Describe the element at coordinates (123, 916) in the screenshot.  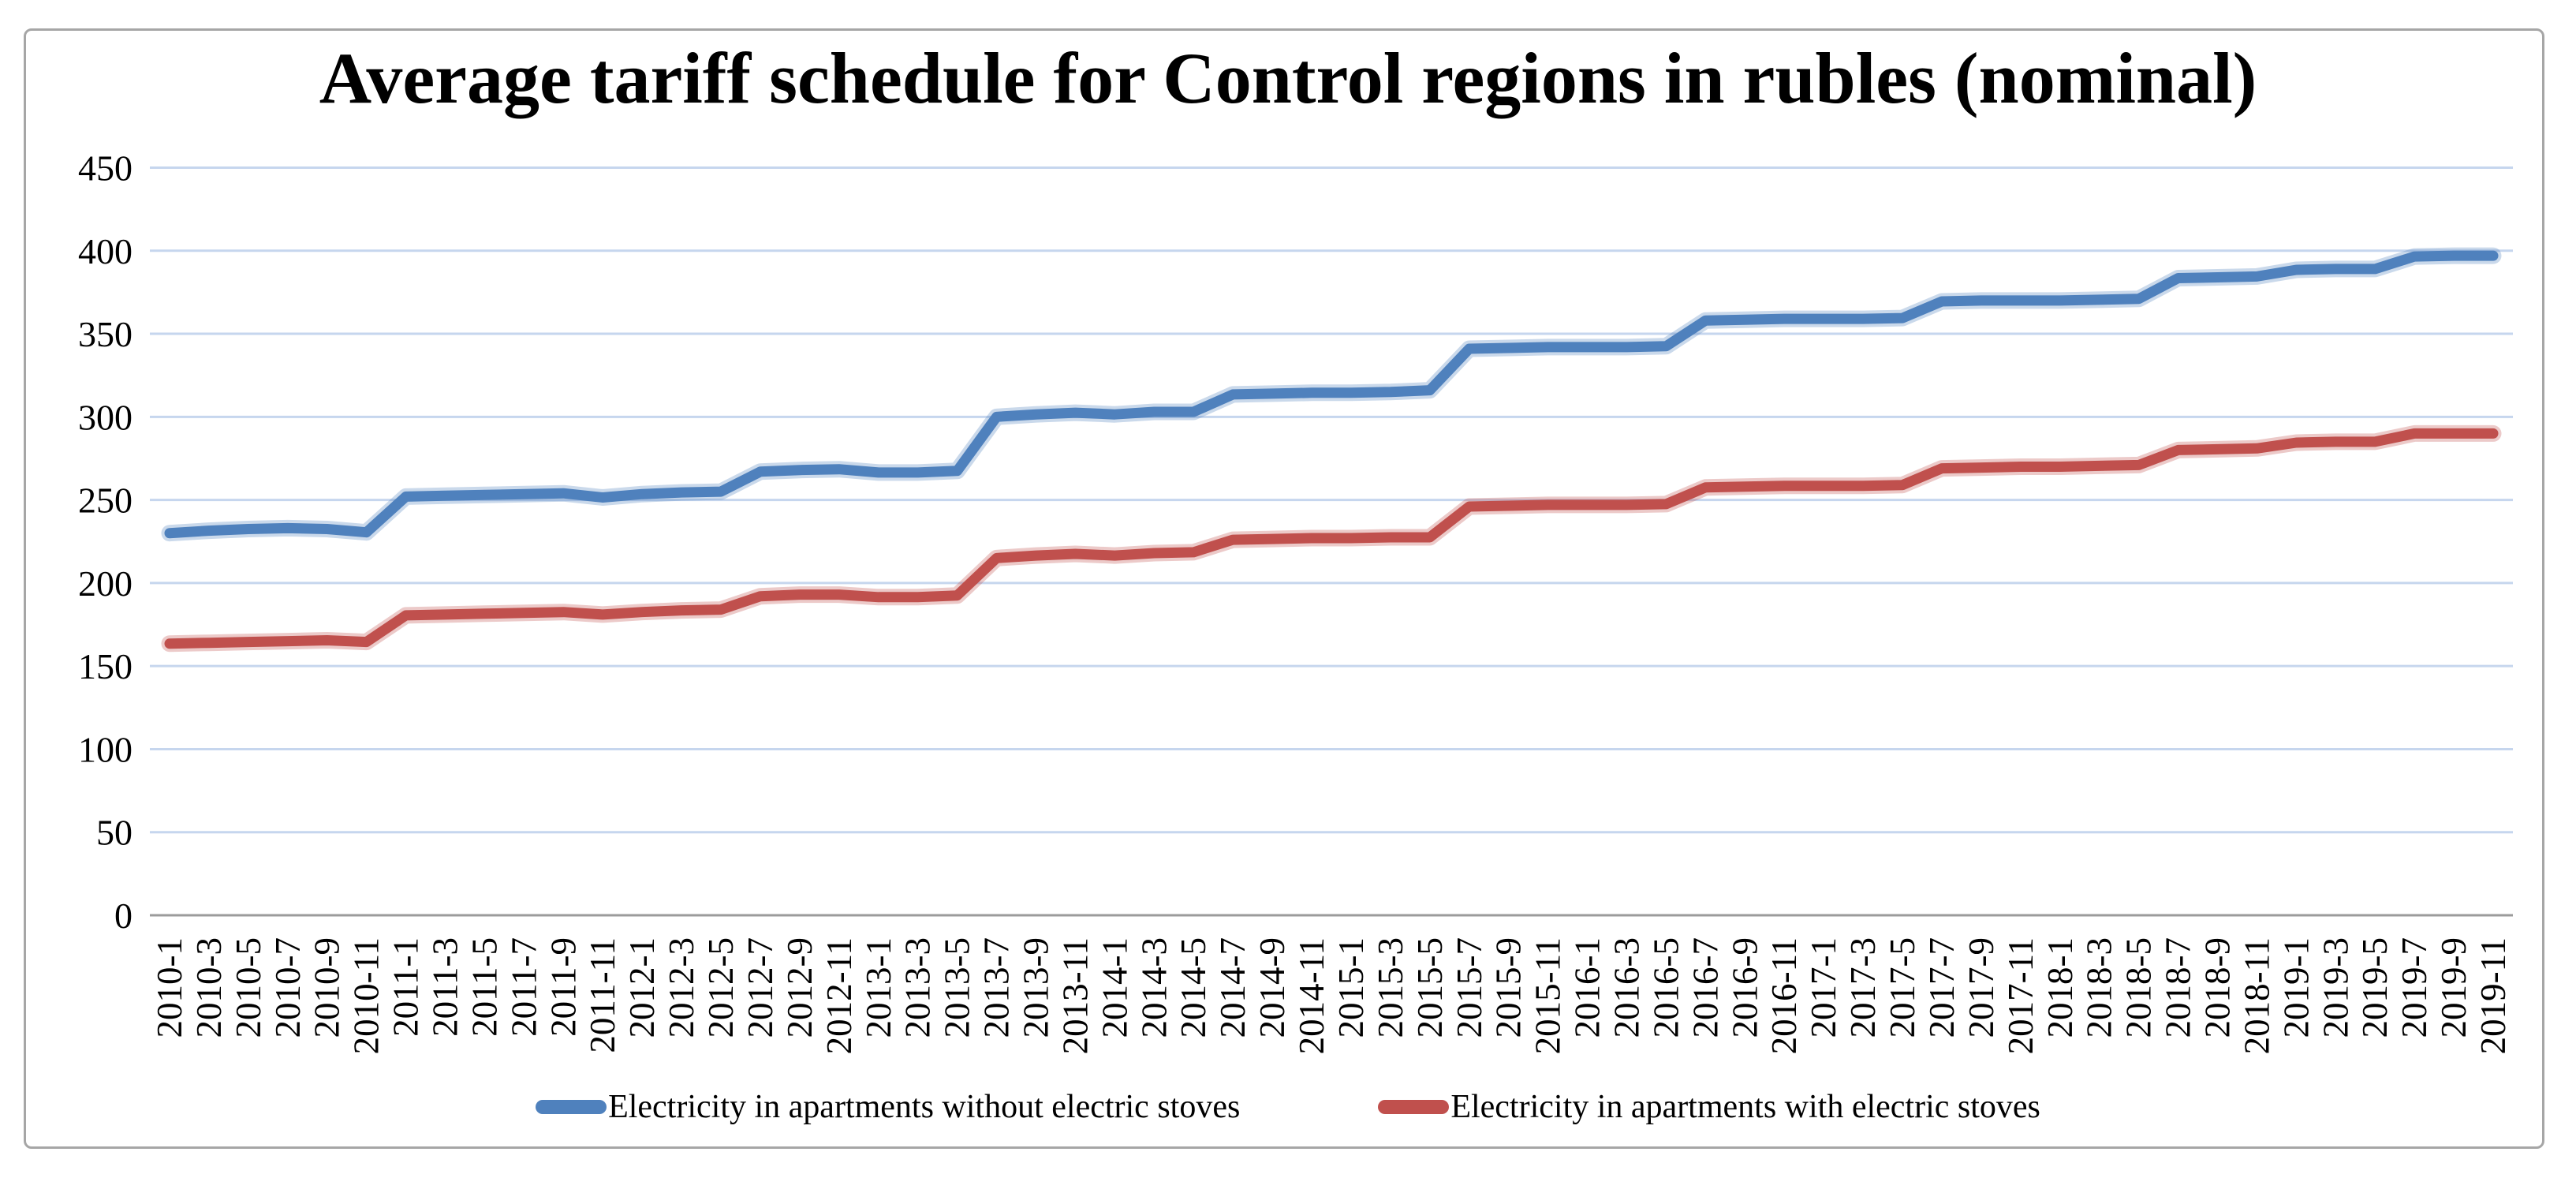
I see `y-tick-label-0: 0` at that location.